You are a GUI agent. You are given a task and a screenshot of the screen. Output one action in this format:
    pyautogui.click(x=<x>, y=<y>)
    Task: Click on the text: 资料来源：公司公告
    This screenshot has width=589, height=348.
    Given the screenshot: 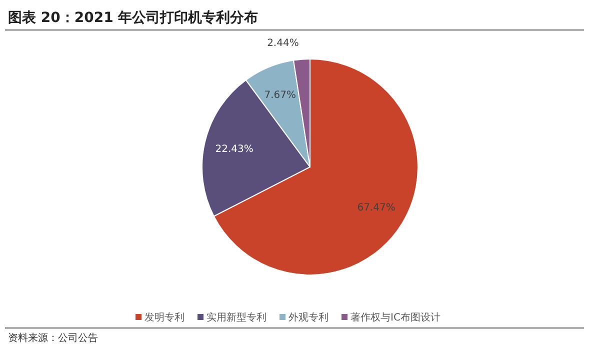 What is the action you would take?
    pyautogui.click(x=53, y=338)
    